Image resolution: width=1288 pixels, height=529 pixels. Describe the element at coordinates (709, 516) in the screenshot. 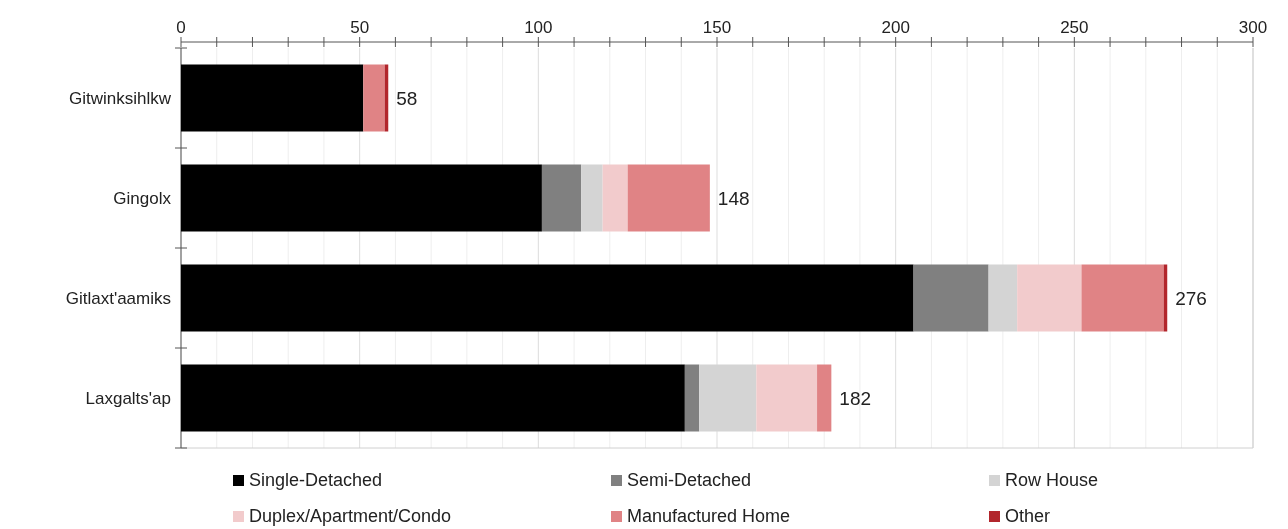

I see `legend-label: Manufactured Home` at that location.